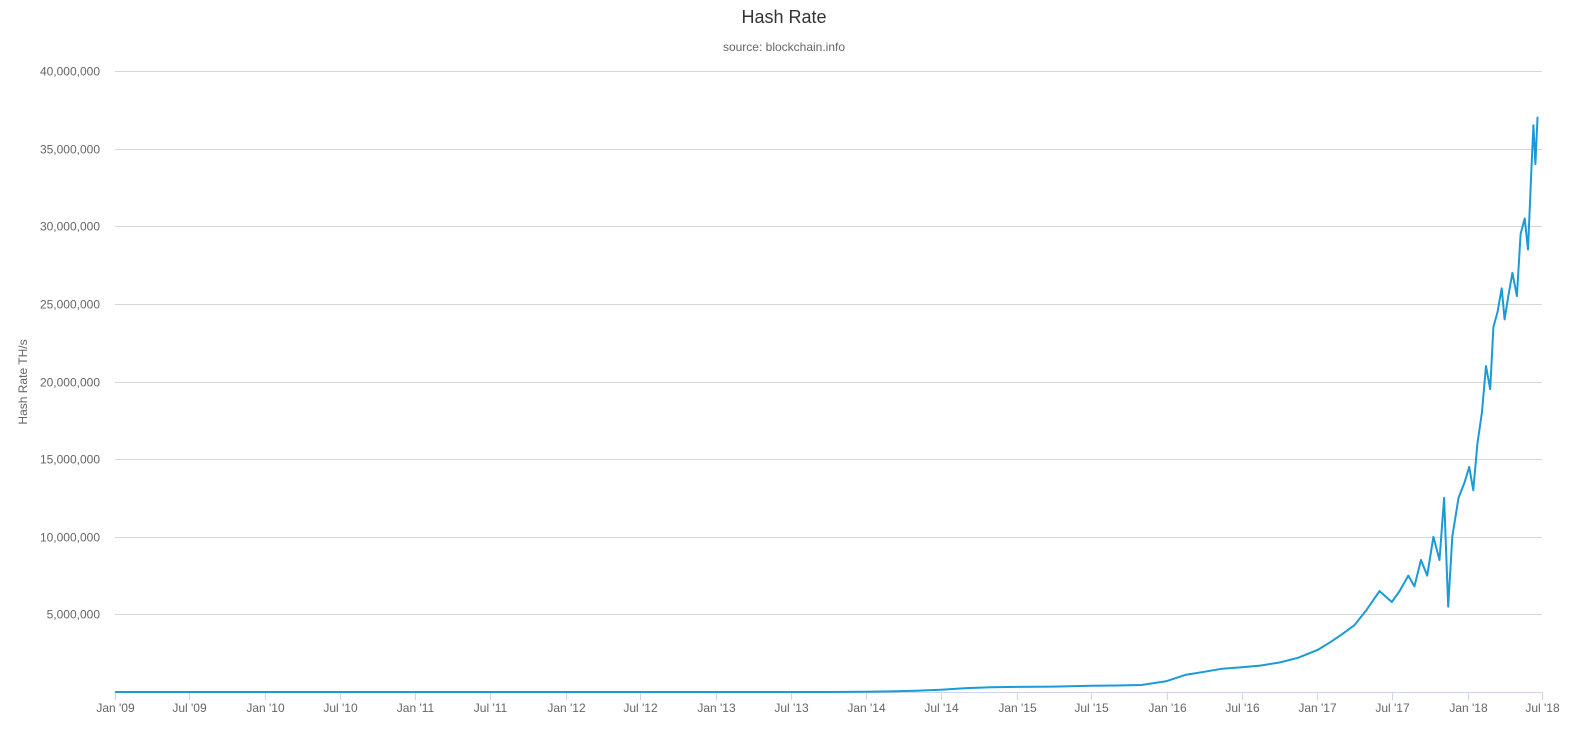 The width and height of the screenshot is (1581, 739). I want to click on x-tick-label: Jul '10, so click(340, 708).